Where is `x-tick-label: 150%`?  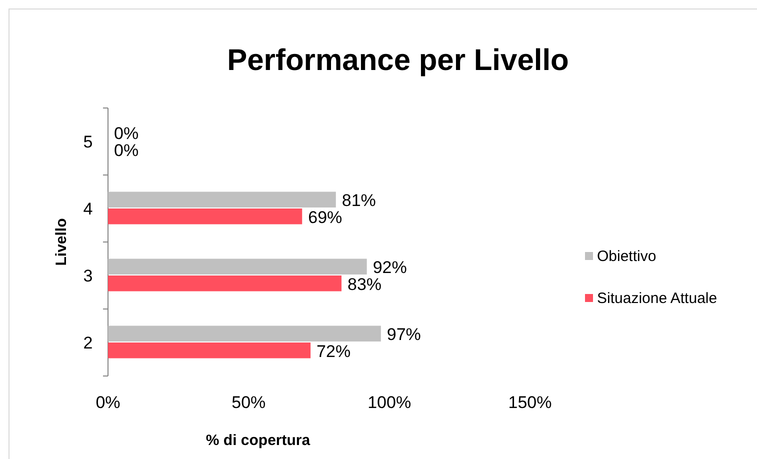
x-tick-label: 150% is located at coordinates (530, 402).